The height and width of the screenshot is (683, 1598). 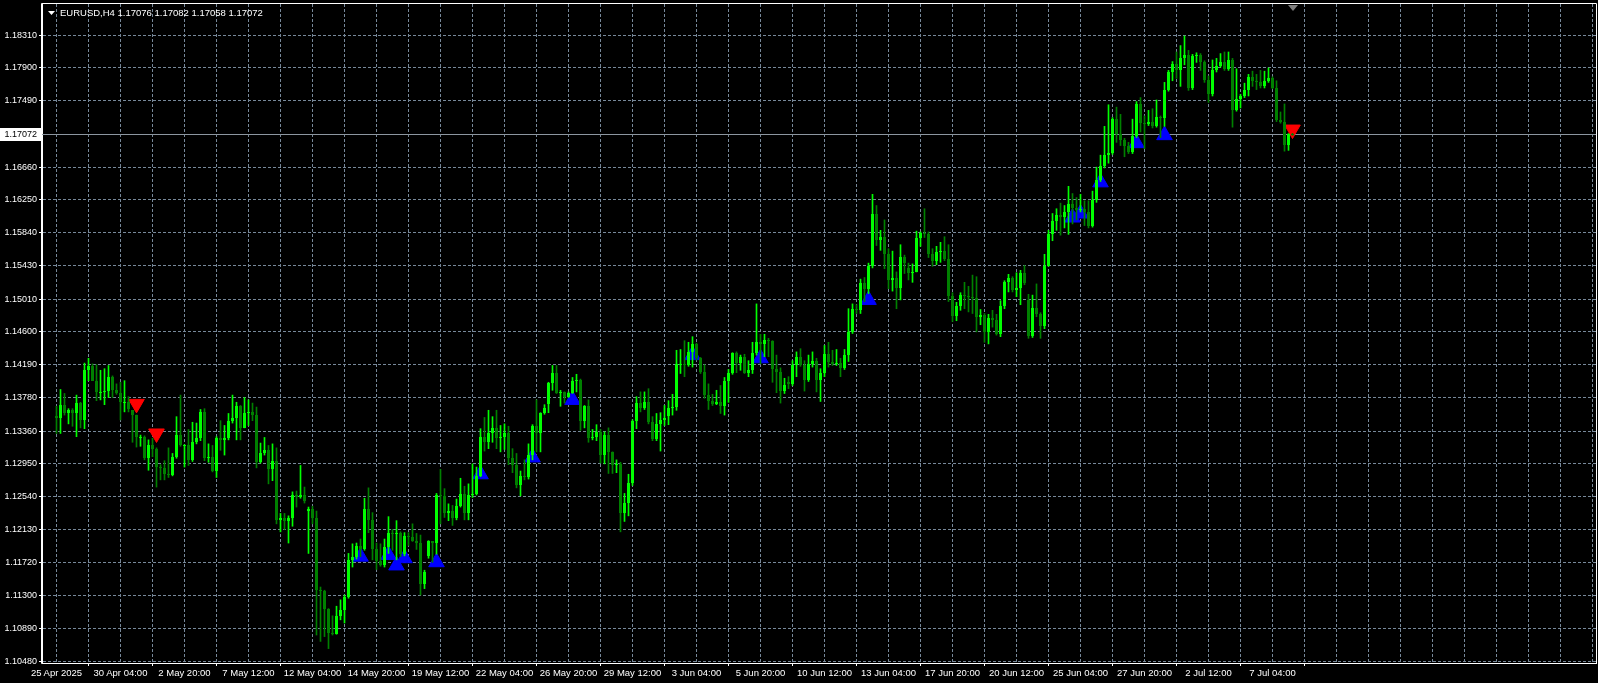 What do you see at coordinates (868, 297) in the screenshot?
I see `point` at bounding box center [868, 297].